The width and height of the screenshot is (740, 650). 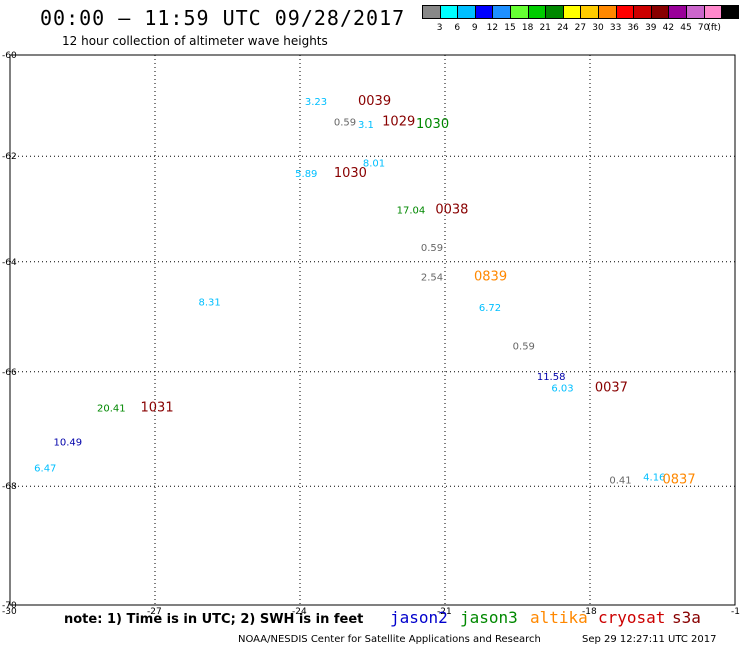 I want to click on scale-label: 12, so click(x=492, y=28).